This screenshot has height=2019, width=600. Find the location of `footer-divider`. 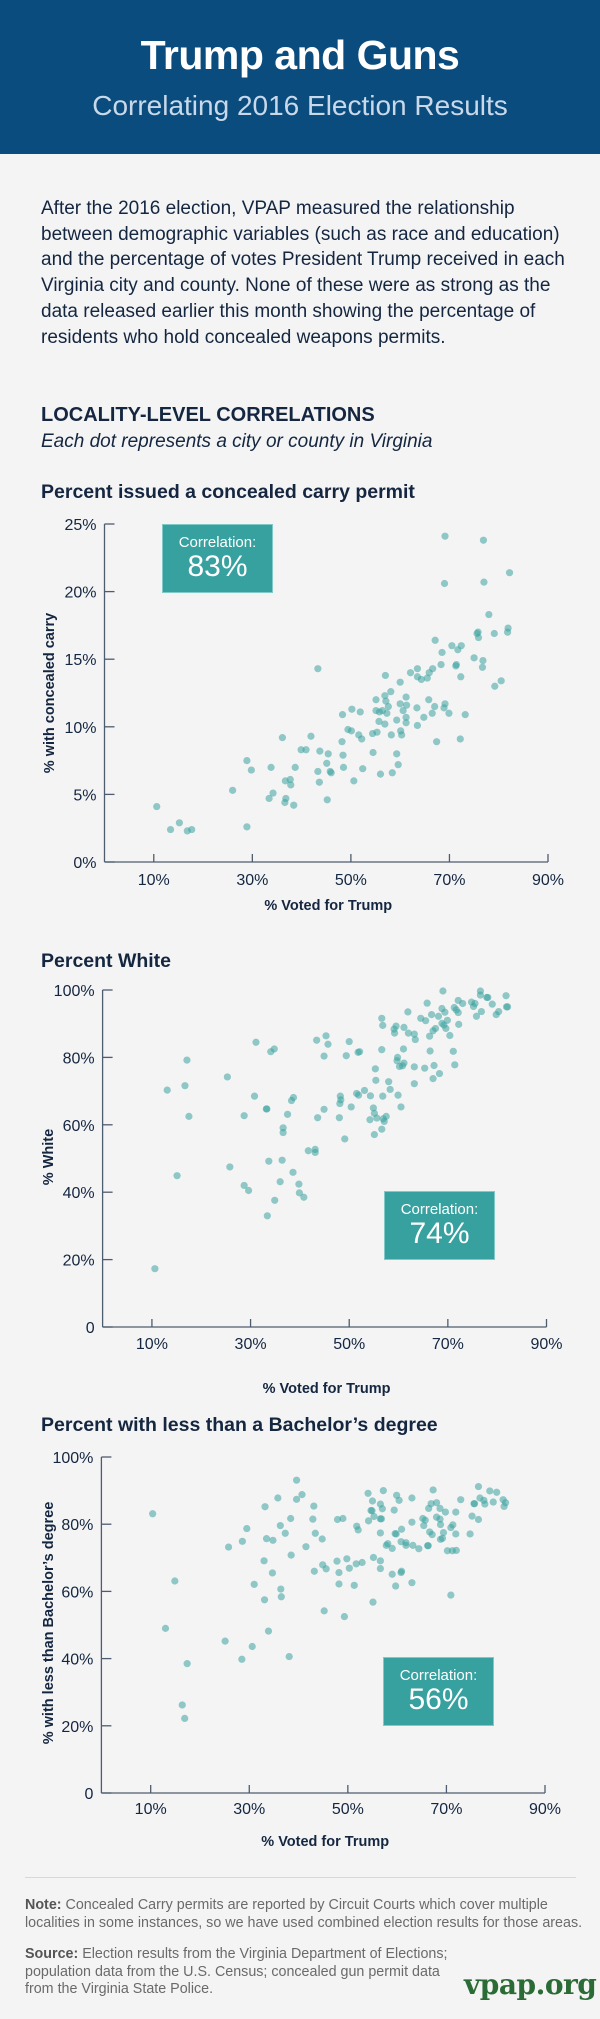

footer-divider is located at coordinates (300, 1877).